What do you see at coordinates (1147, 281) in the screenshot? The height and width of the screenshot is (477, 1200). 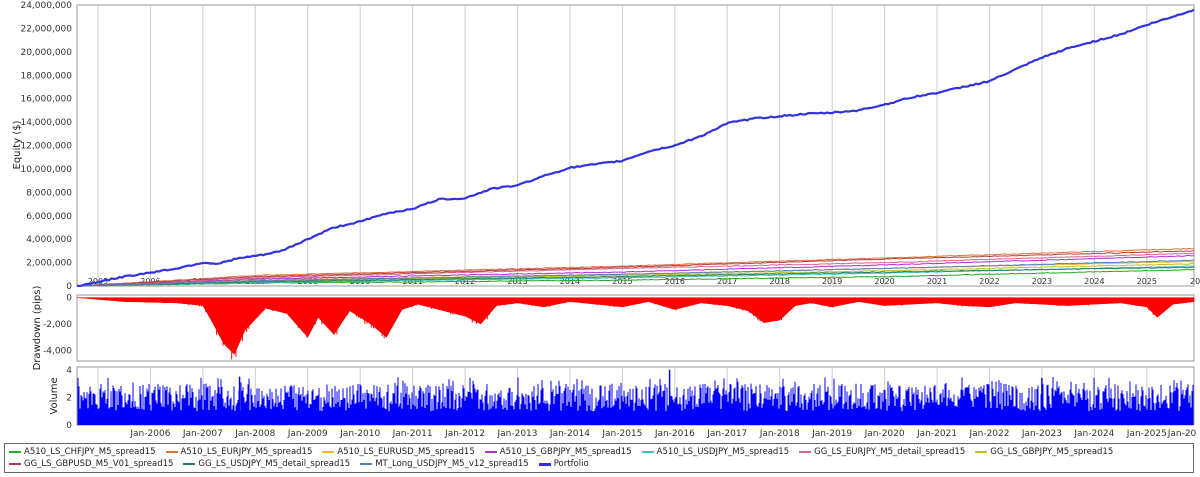 I see `equity-x-tick-label: 2025` at bounding box center [1147, 281].